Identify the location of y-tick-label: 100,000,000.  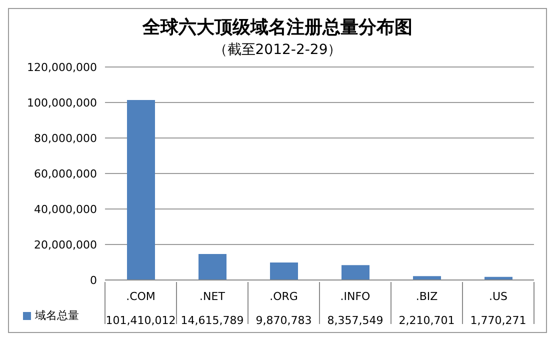
(62, 103).